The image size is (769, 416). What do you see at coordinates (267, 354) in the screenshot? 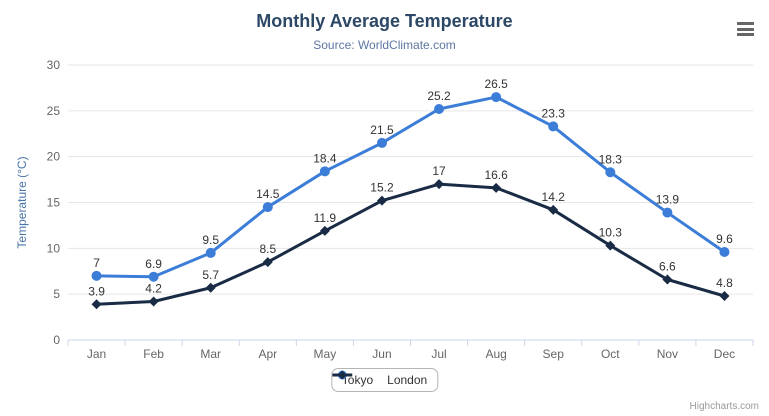
I see `x-axis-label: Apr` at bounding box center [267, 354].